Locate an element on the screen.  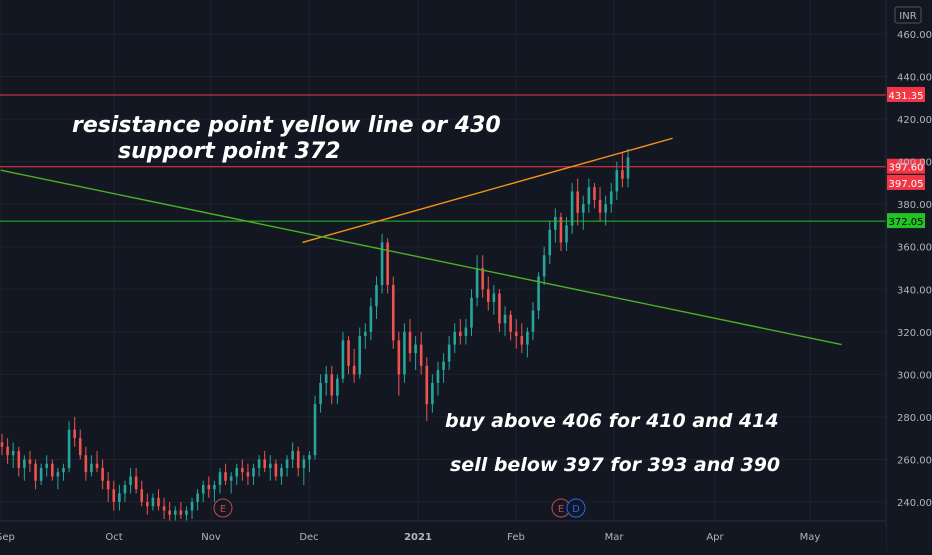
annotation-support: support point 372 is located at coordinates (229, 151).